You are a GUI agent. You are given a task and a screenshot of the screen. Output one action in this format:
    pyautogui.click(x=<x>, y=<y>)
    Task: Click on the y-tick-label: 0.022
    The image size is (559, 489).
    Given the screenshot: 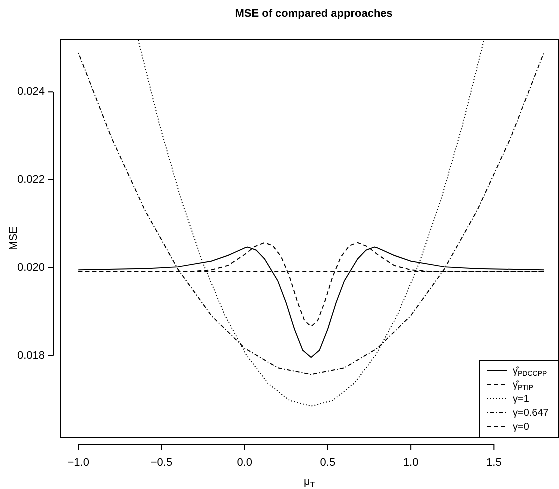 What is the action you would take?
    pyautogui.click(x=31, y=180)
    